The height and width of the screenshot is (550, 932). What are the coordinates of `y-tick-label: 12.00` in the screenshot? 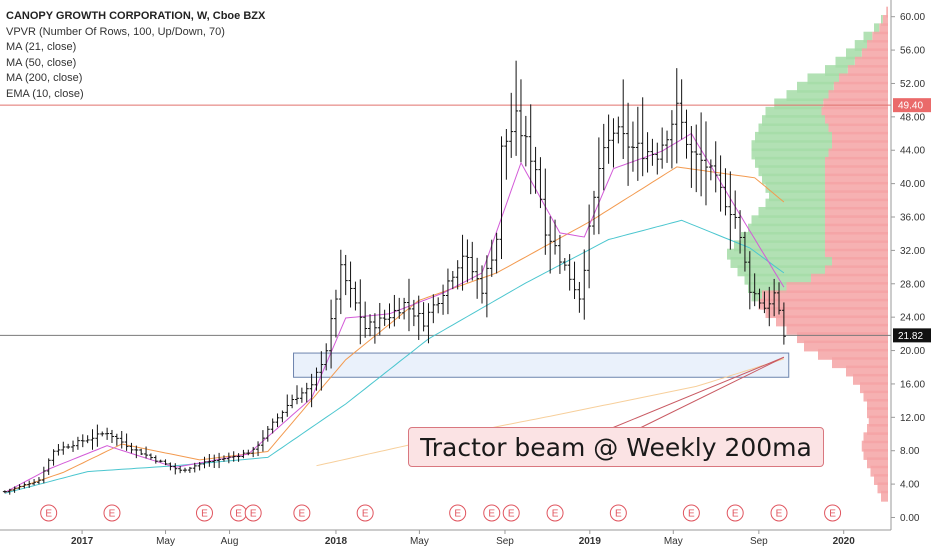 It's located at (912, 418).